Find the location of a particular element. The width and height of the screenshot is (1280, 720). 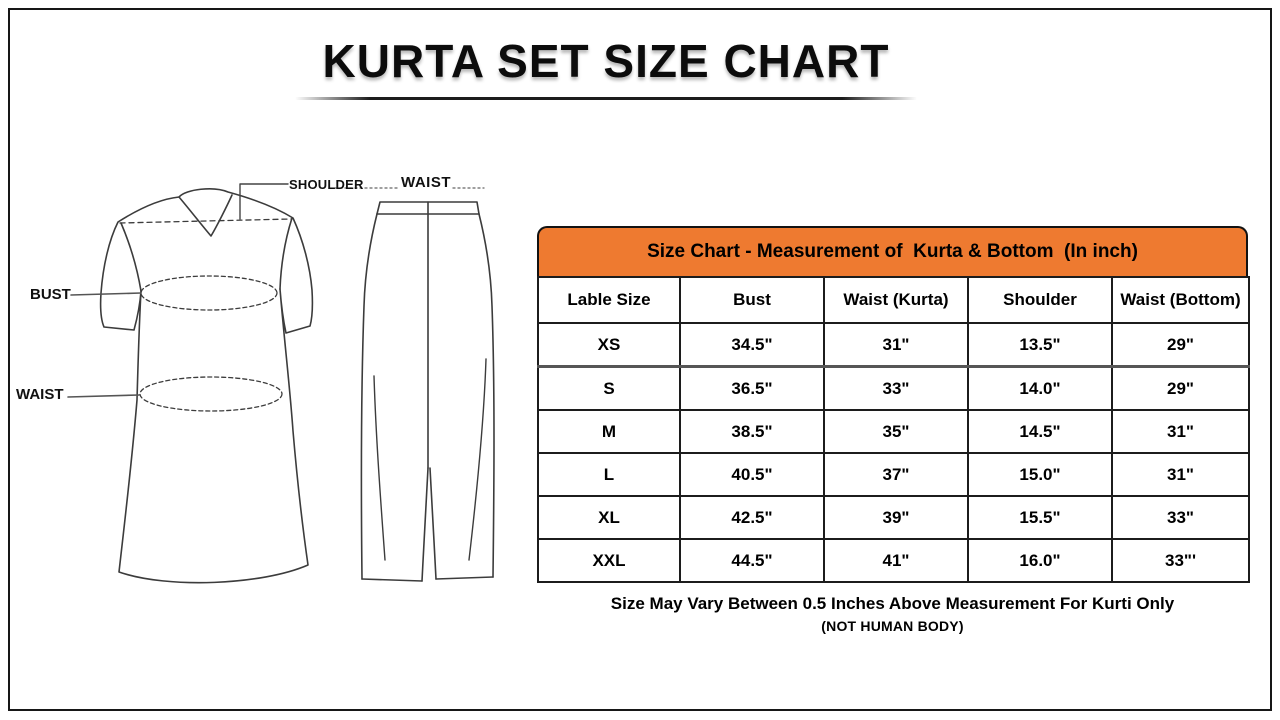

shoulder-dashed-line is located at coordinates (205, 221).